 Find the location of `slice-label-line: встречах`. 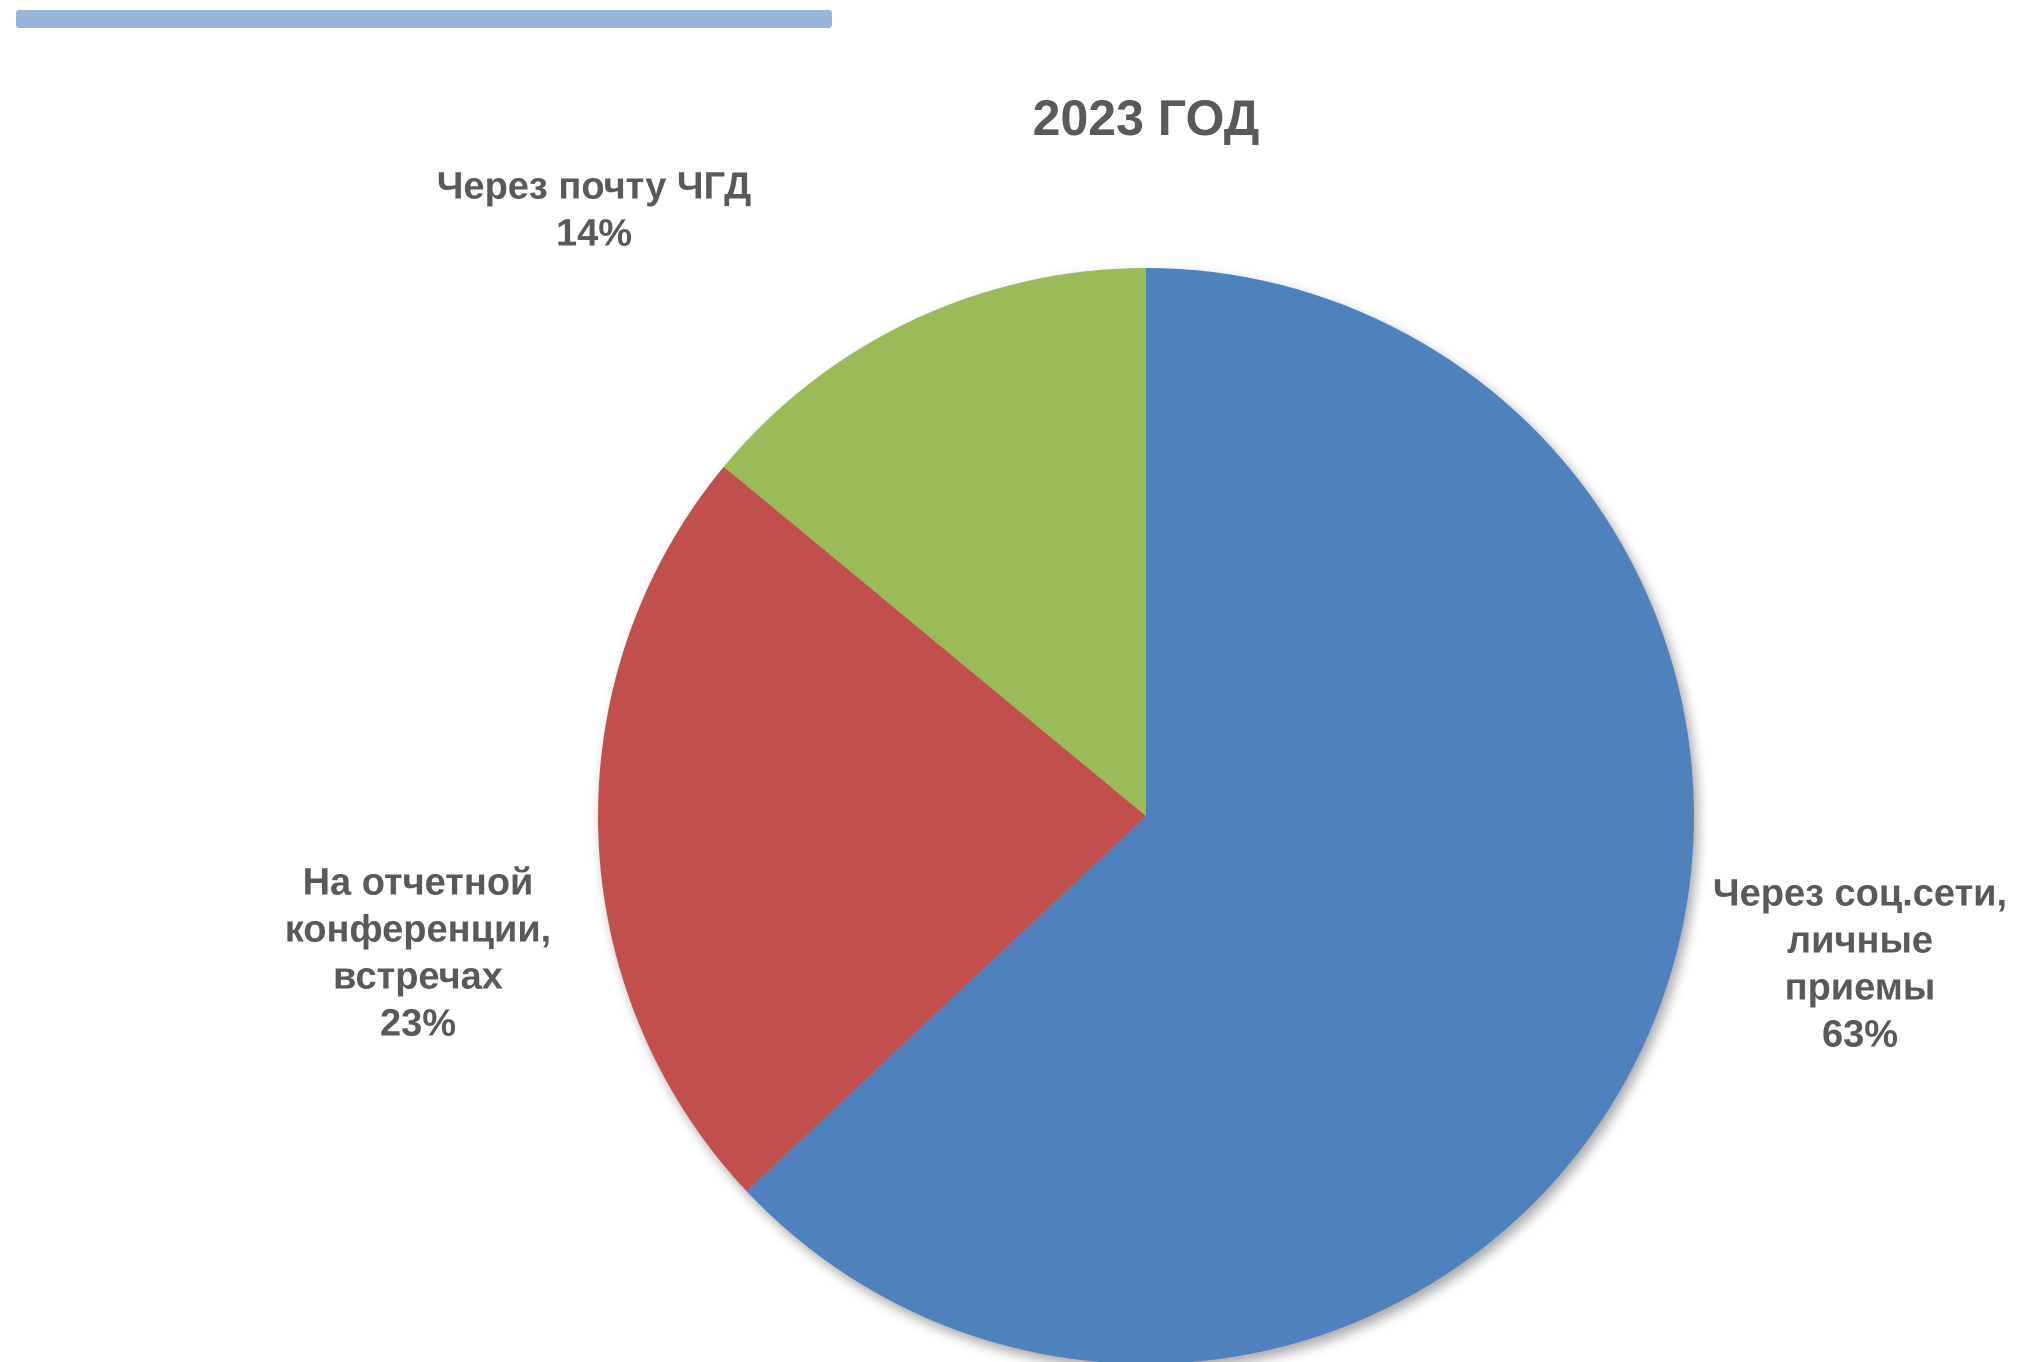

slice-label-line: встречах is located at coordinates (418, 977).